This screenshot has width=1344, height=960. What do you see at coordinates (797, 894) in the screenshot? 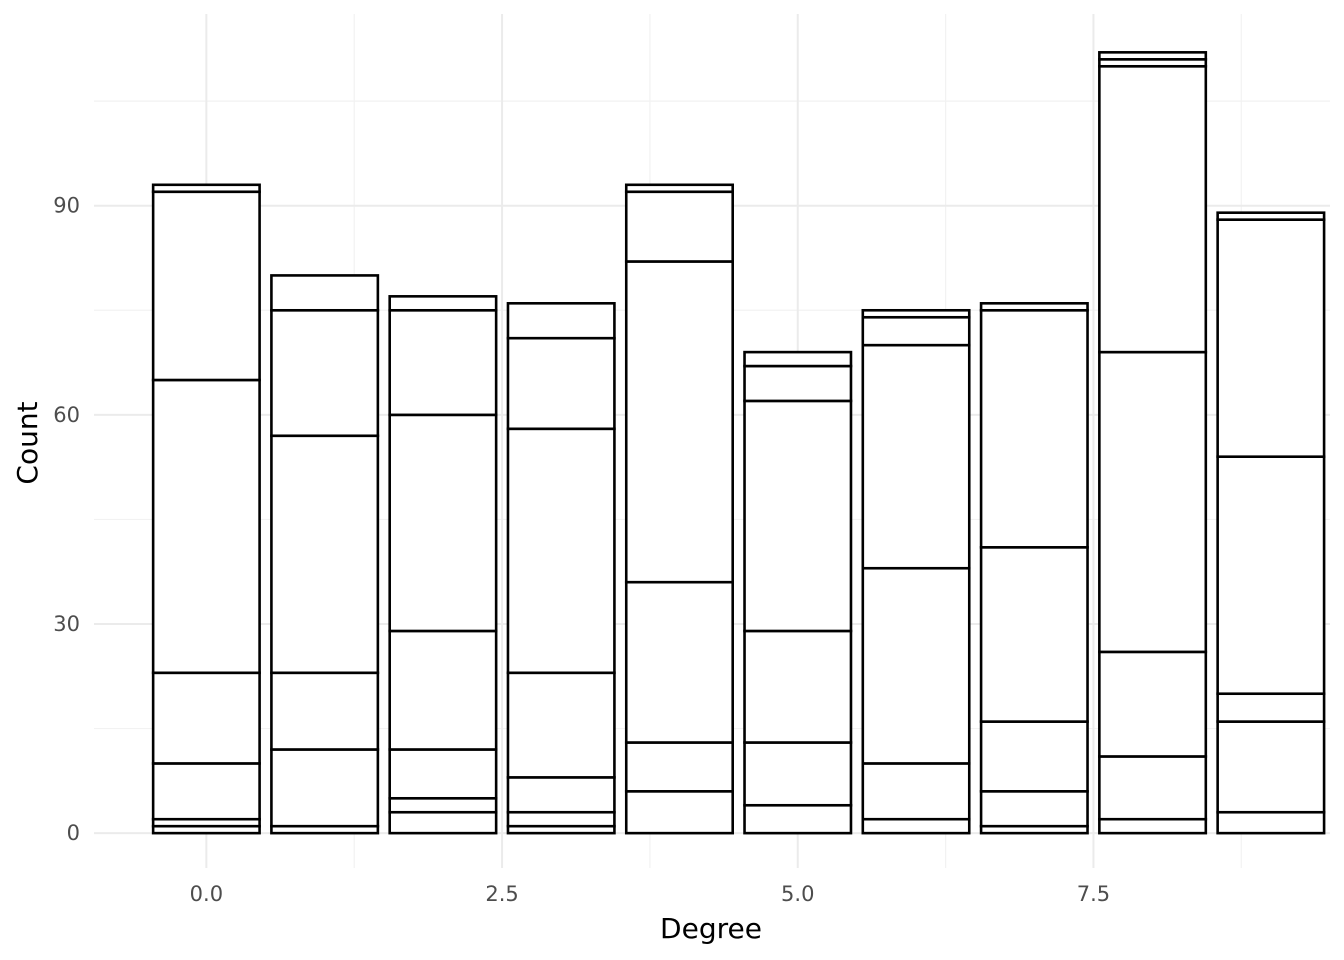
I see `x-tick-label: 5.0` at bounding box center [797, 894].